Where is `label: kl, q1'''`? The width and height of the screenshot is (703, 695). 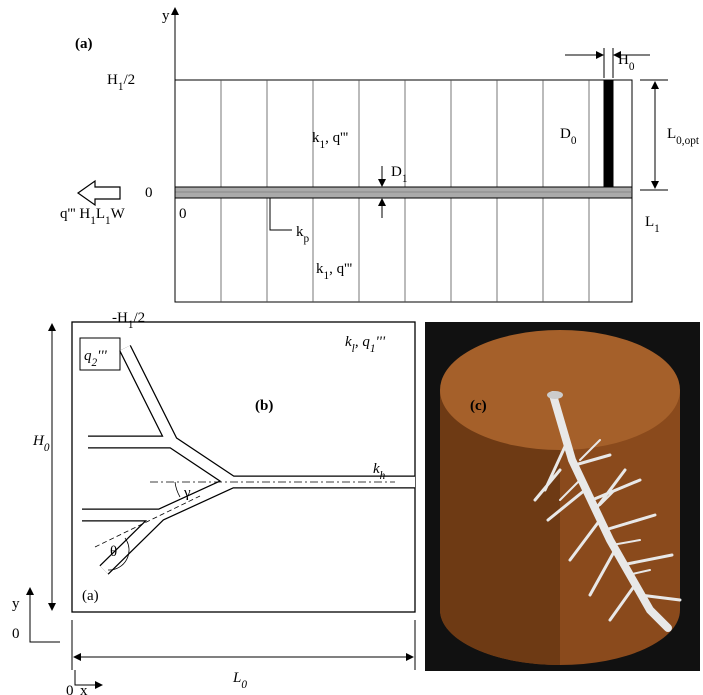
label: kl, q1''' is located at coordinates (365, 344).